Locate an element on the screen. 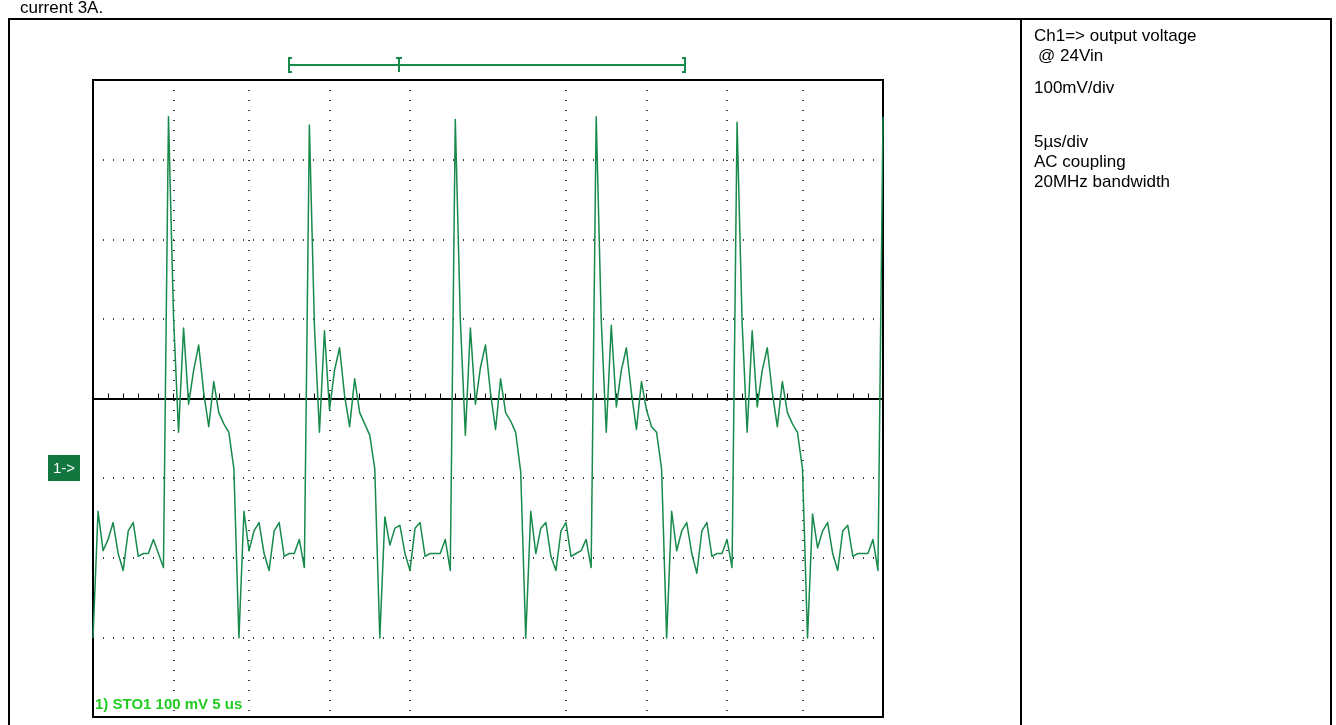 The image size is (1336, 725). text: 5µs/div is located at coordinates (1061, 142).